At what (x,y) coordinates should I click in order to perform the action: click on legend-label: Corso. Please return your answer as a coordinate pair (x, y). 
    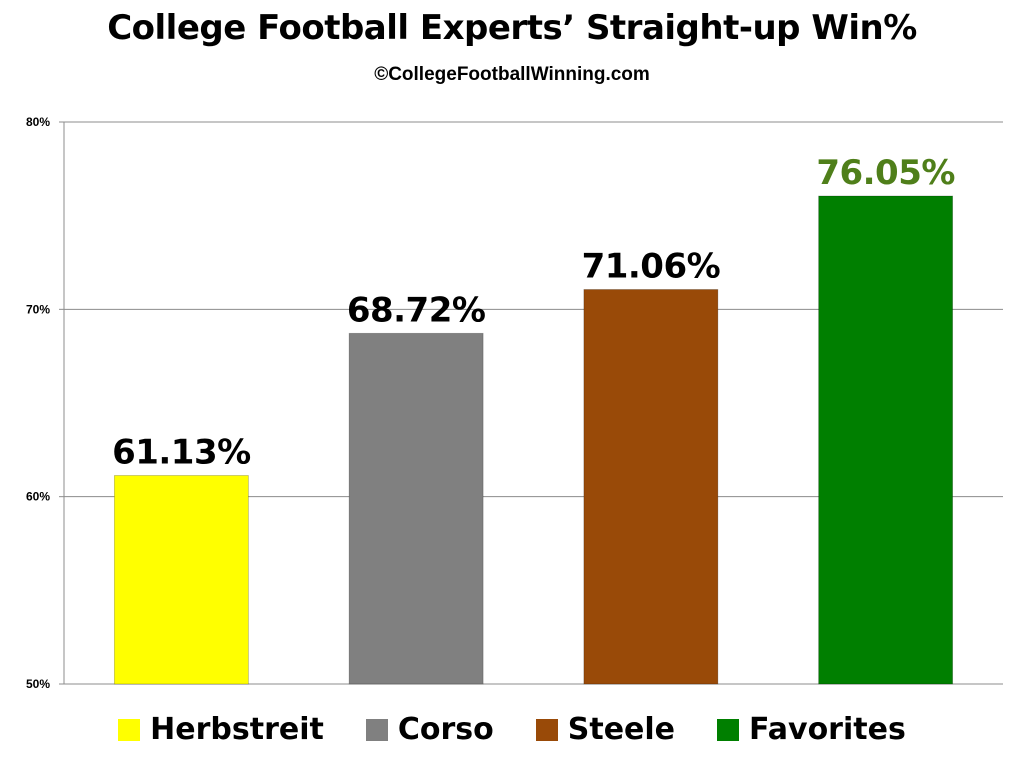
    Looking at the image, I should click on (445, 729).